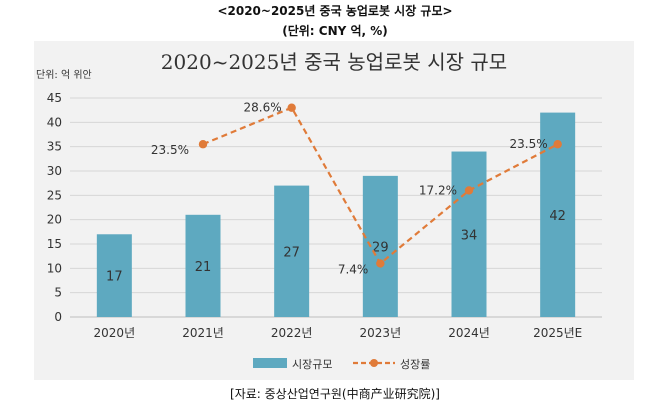 The width and height of the screenshot is (670, 409). What do you see at coordinates (203, 333) in the screenshot?
I see `x-tick-label: 2021년` at bounding box center [203, 333].